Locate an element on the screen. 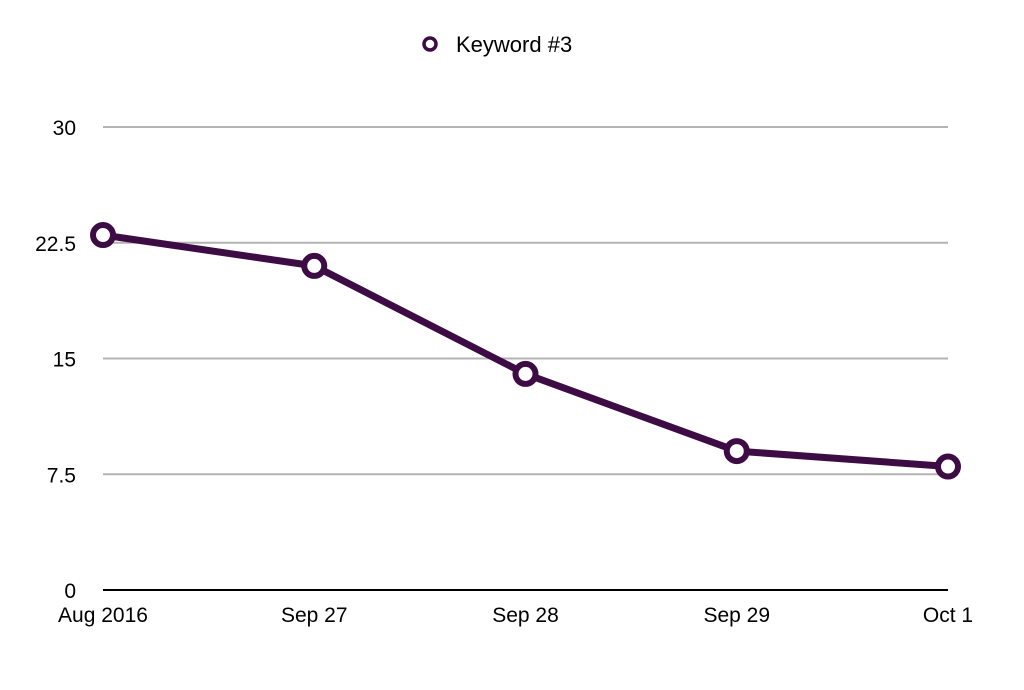 Image resolution: width=1024 pixels, height=690 pixels. y-tick-label: 7.5 is located at coordinates (61, 475).